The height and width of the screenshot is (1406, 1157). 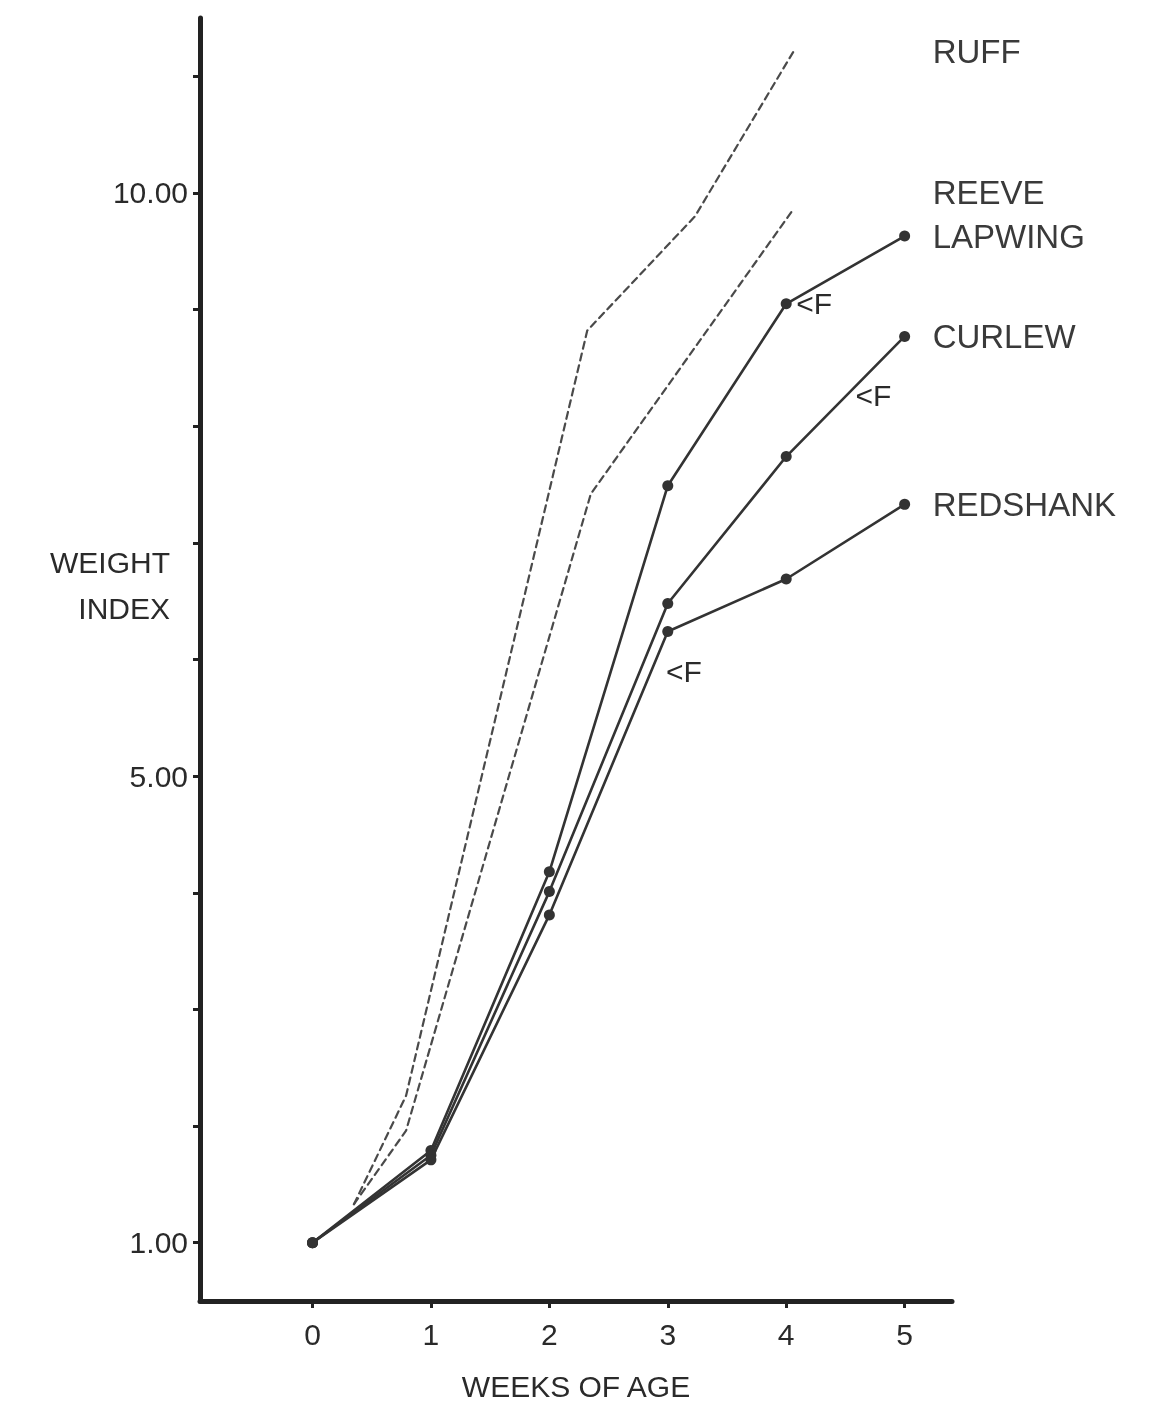 What do you see at coordinates (312, 1334) in the screenshot?
I see `x-tick-label: 0` at bounding box center [312, 1334].